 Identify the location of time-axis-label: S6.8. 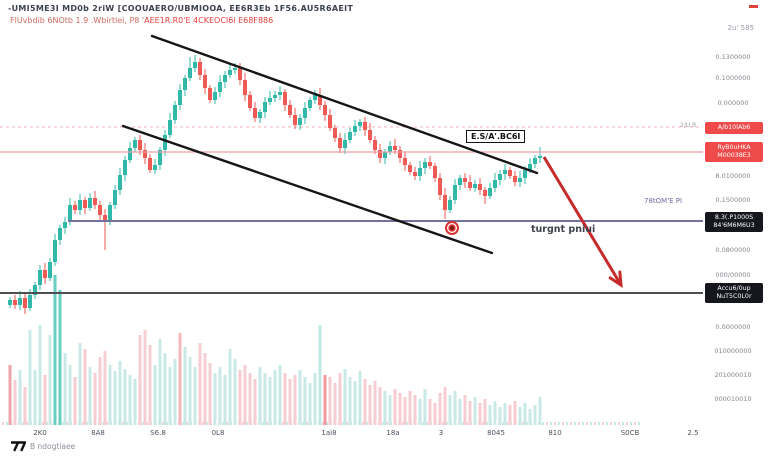
(158, 433).